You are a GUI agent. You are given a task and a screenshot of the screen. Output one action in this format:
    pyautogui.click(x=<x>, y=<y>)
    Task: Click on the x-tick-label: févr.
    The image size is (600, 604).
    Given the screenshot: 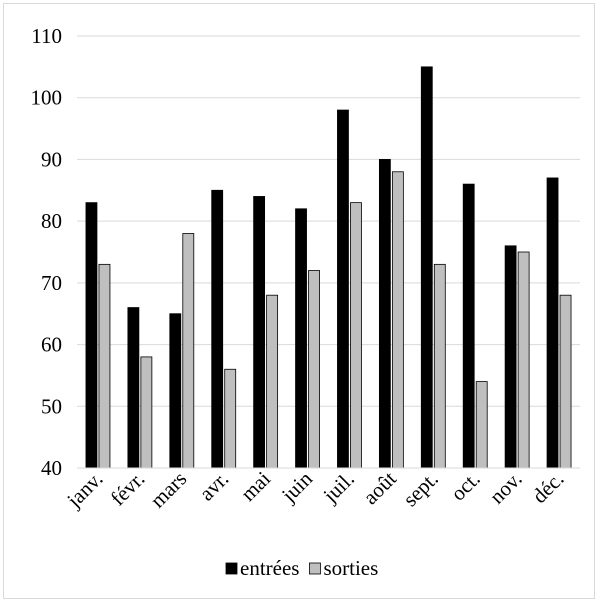 What is the action you would take?
    pyautogui.click(x=128, y=489)
    